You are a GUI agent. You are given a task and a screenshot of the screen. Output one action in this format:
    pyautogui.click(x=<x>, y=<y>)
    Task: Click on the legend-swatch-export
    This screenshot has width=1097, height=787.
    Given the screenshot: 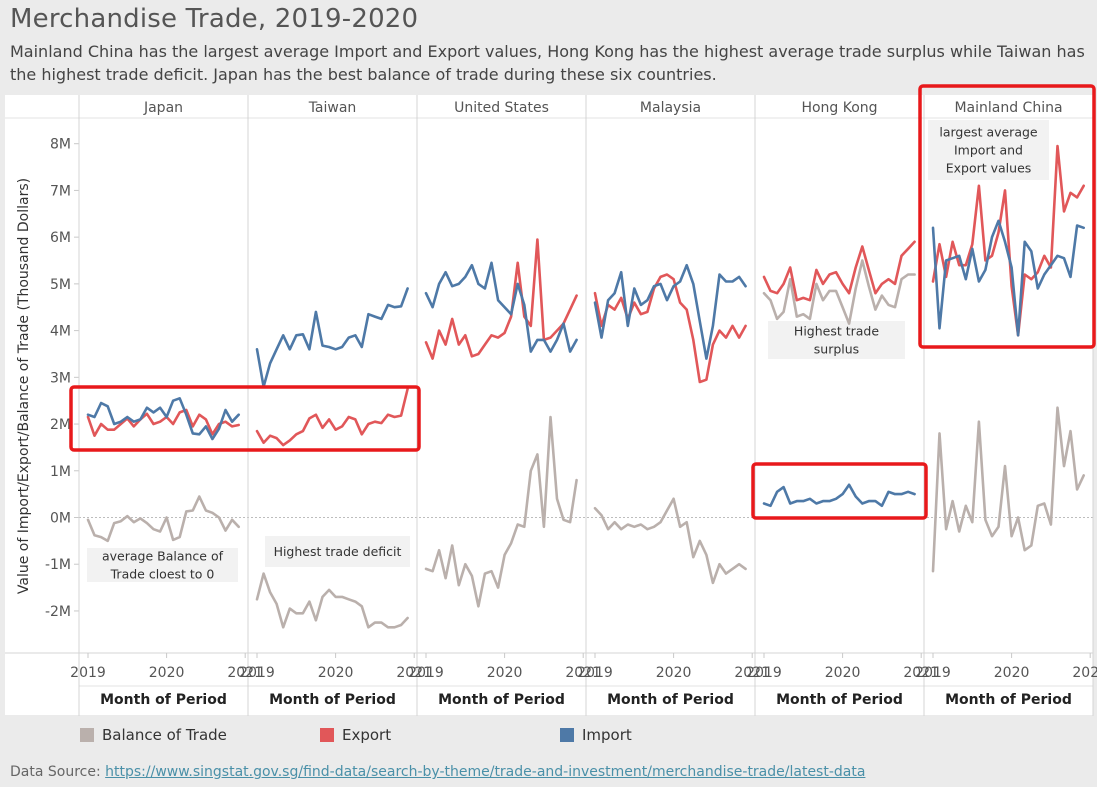 What is the action you would take?
    pyautogui.click(x=327, y=735)
    